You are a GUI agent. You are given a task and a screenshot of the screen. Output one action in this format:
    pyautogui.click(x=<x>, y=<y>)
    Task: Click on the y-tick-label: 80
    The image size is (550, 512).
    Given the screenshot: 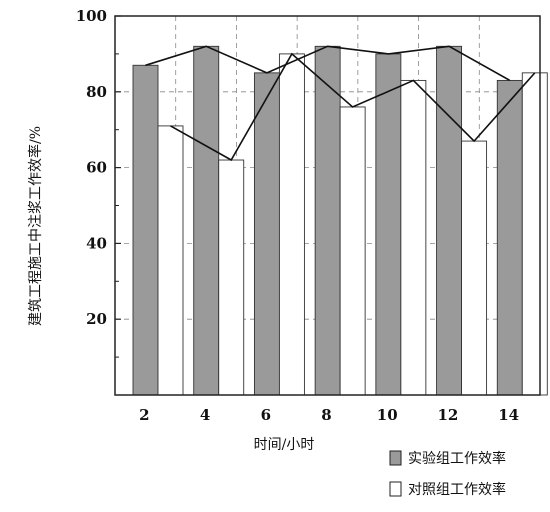 What is the action you would take?
    pyautogui.click(x=96, y=92)
    